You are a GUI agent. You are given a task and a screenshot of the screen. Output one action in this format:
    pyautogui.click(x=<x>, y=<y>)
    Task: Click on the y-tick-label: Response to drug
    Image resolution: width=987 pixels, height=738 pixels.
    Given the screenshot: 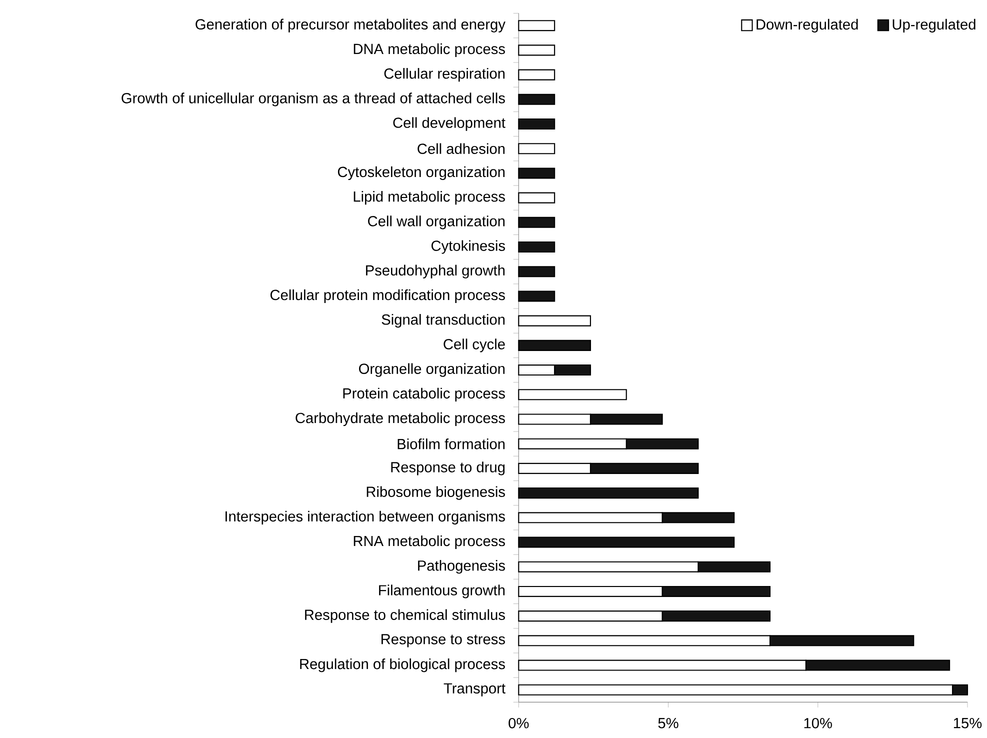 What is the action you would take?
    pyautogui.click(x=448, y=469)
    